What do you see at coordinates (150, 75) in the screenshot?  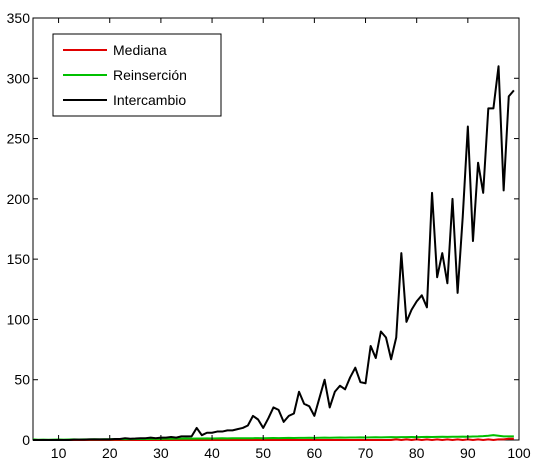 I see `legend-label-1: Reinserción` at bounding box center [150, 75].